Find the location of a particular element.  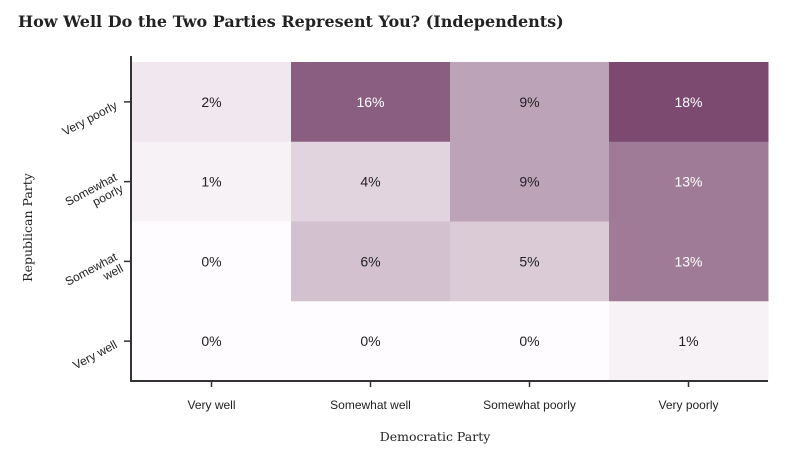

x-tick-label: Very well is located at coordinates (211, 405).